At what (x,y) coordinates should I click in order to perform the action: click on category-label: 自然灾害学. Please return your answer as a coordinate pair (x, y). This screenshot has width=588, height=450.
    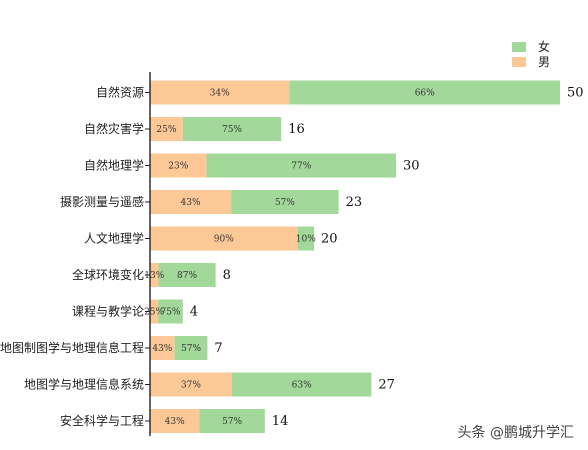
    Looking at the image, I should click on (114, 128).